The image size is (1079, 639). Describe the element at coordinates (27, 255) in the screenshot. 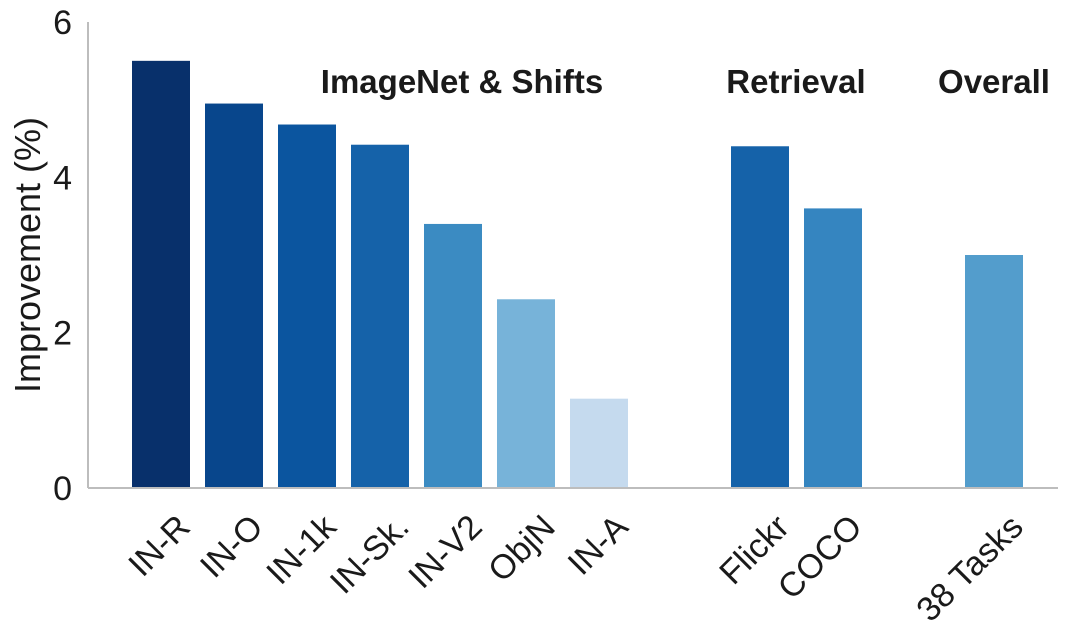

I see `y-axis-title: Improvement (%)` at that location.